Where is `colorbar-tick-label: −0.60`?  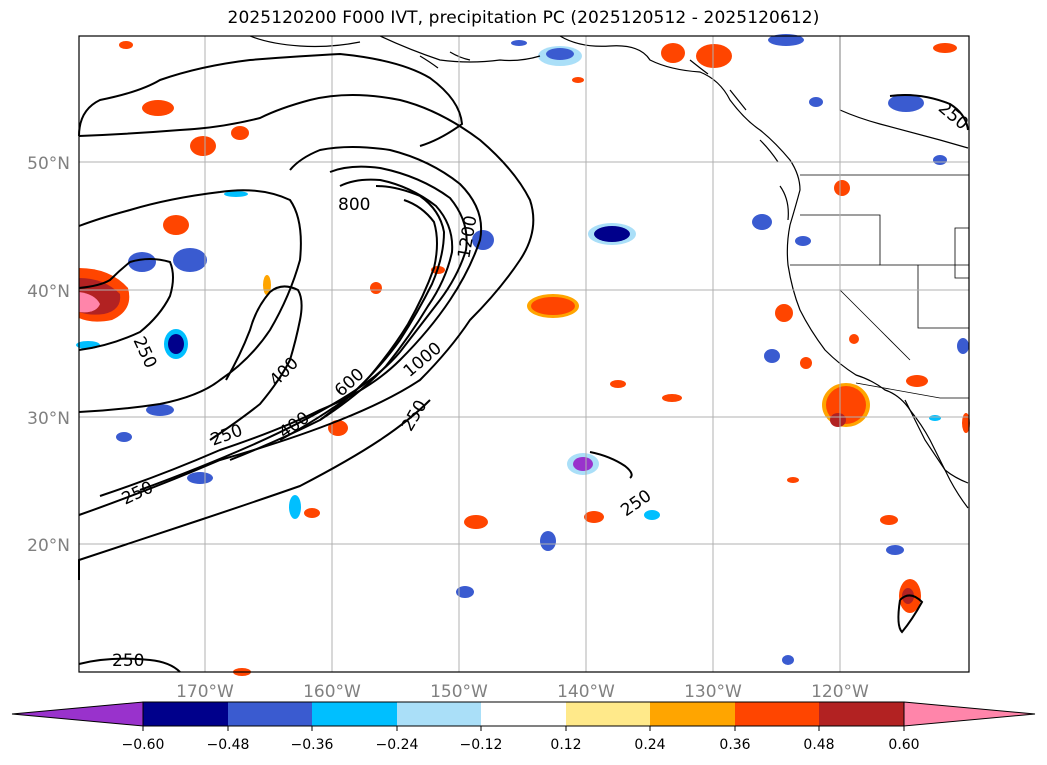
colorbar-tick-label: −0.60 is located at coordinates (143, 745).